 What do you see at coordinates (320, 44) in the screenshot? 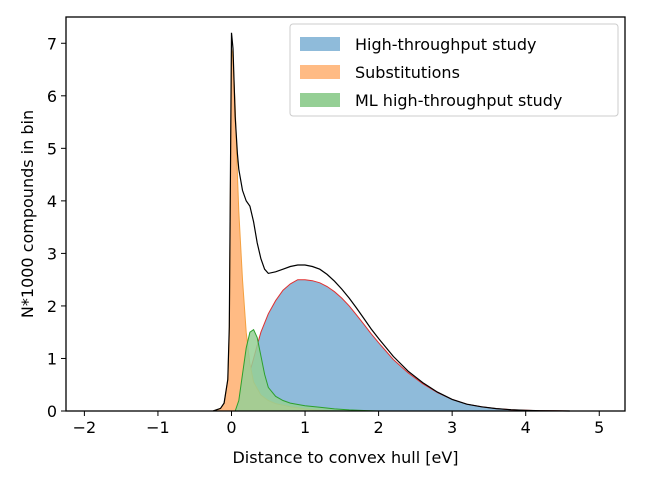
I see `legend-swatch-high-throughput` at bounding box center [320, 44].